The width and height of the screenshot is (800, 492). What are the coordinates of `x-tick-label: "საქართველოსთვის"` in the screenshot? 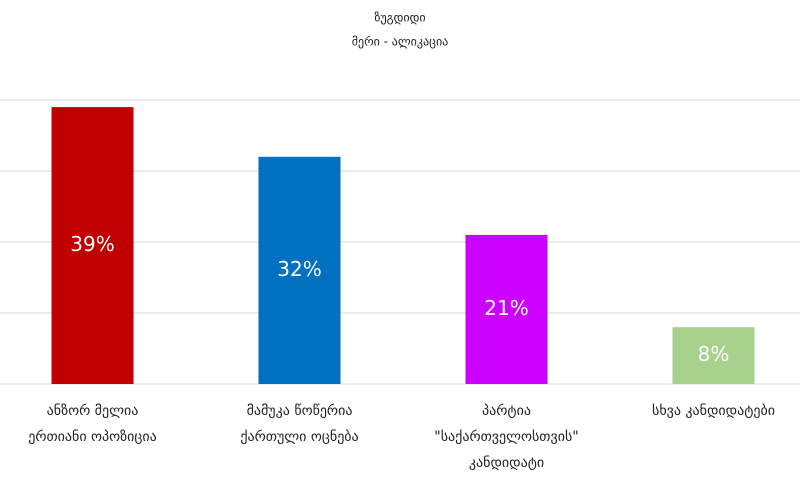 It's located at (506, 436).